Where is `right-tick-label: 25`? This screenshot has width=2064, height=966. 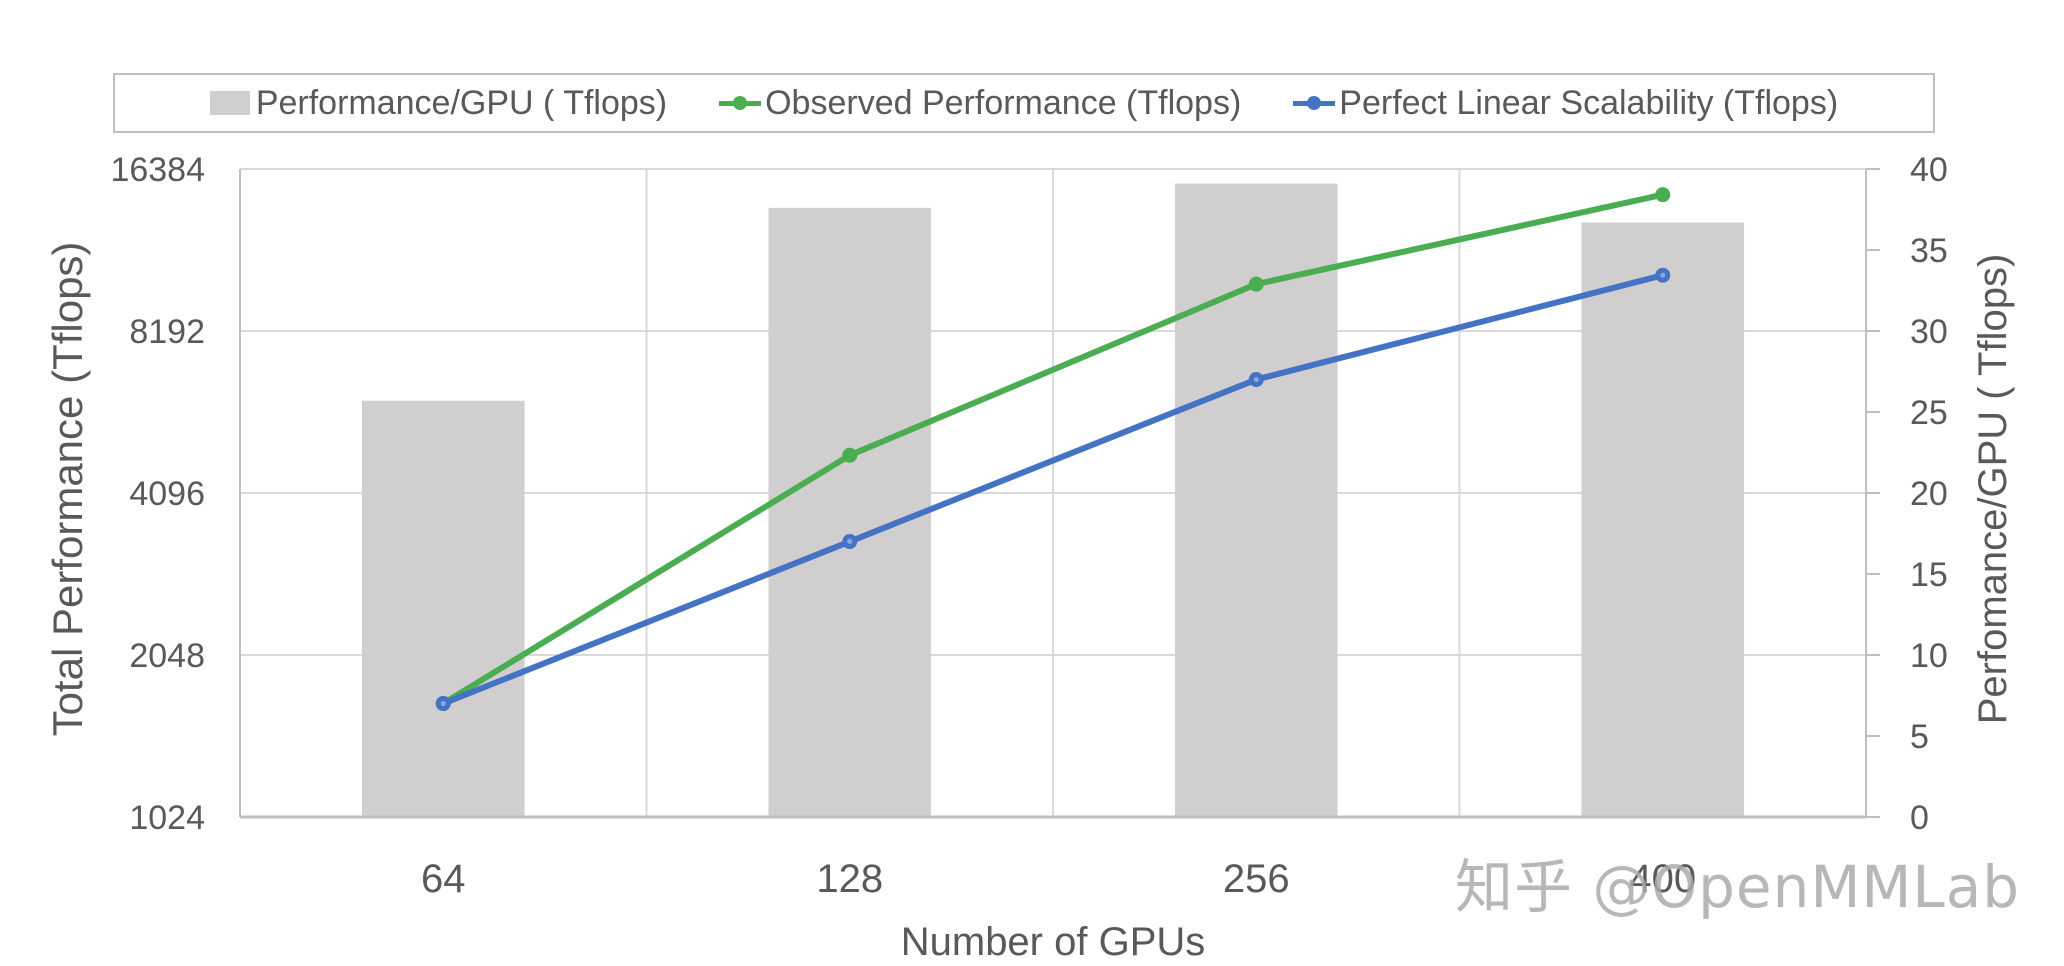
right-tick-label: 25 is located at coordinates (1929, 413).